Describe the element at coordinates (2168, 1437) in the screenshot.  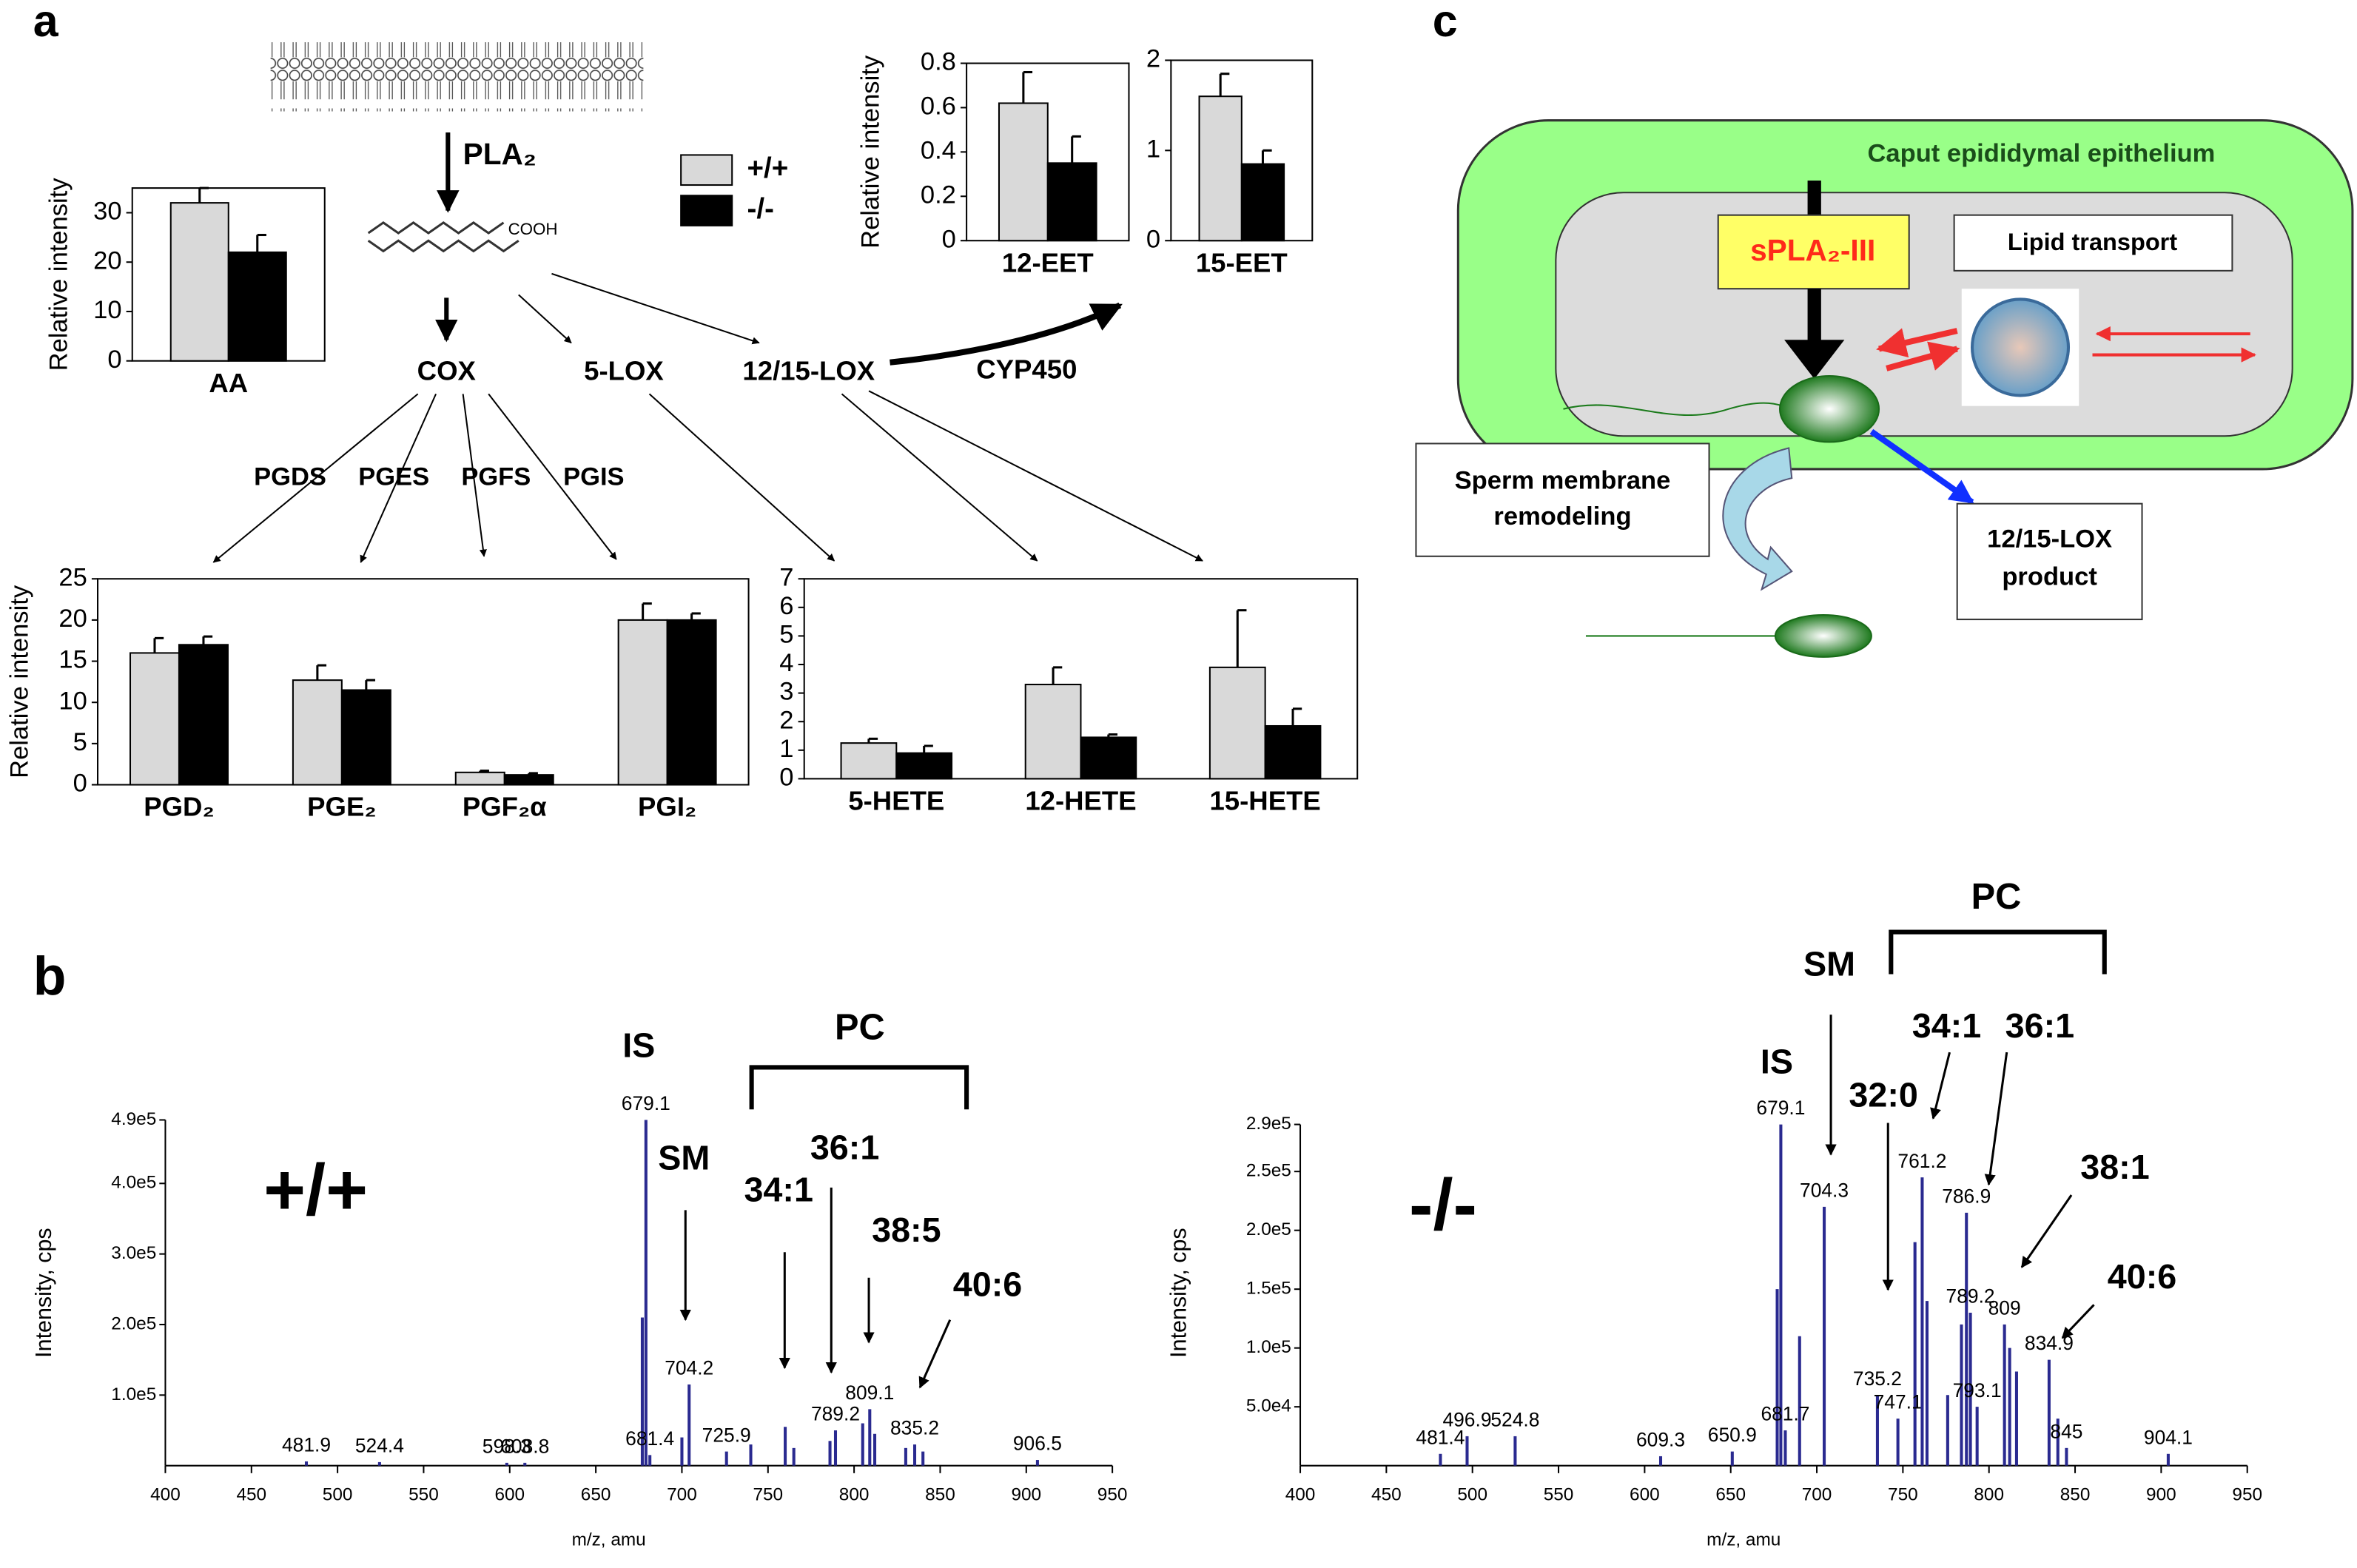
I see `peak-label: 904.1` at that location.